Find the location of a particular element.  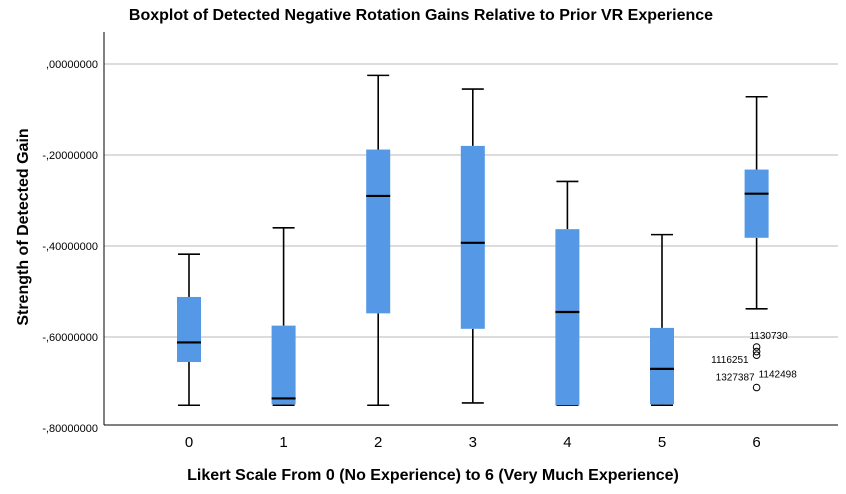

x-tick-label: 0 is located at coordinates (189, 442).